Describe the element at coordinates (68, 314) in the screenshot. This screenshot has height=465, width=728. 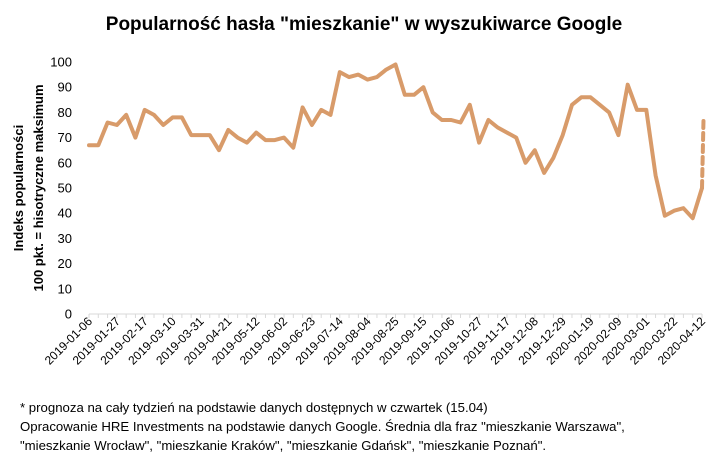
I see `y-tick-label: 0` at that location.